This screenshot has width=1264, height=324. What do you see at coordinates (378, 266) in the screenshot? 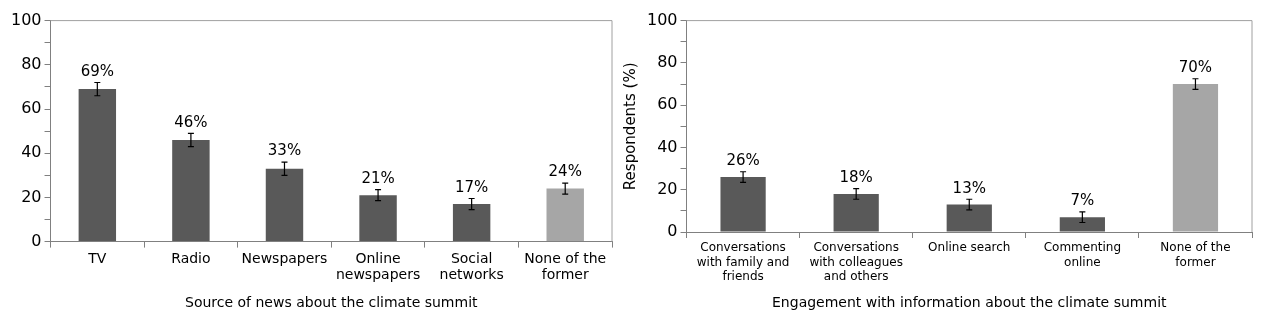
I see `x-tick-label: Online newspapers` at bounding box center [378, 266].